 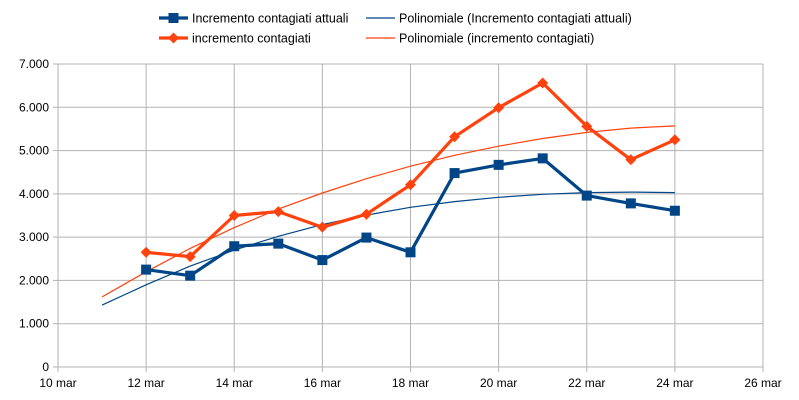 I want to click on legend-label: Polinomiale (incremento contagiati), so click(x=496, y=39).